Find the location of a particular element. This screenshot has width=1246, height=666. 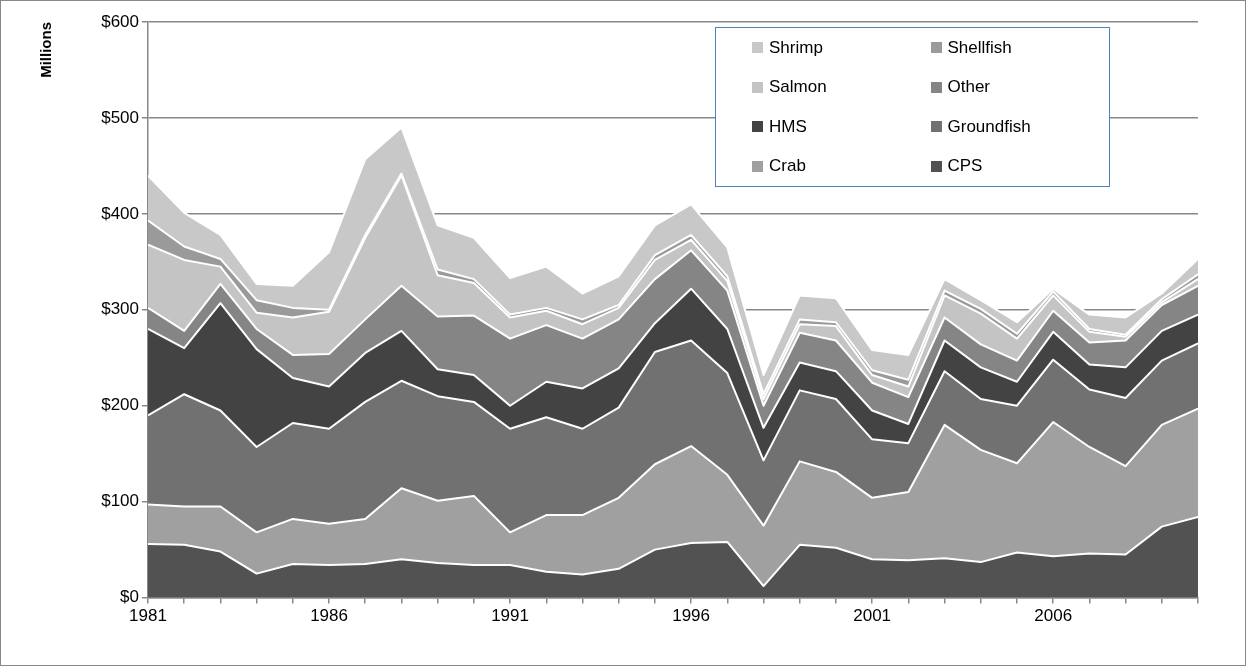

x-tick-label: 1981 is located at coordinates (148, 616).